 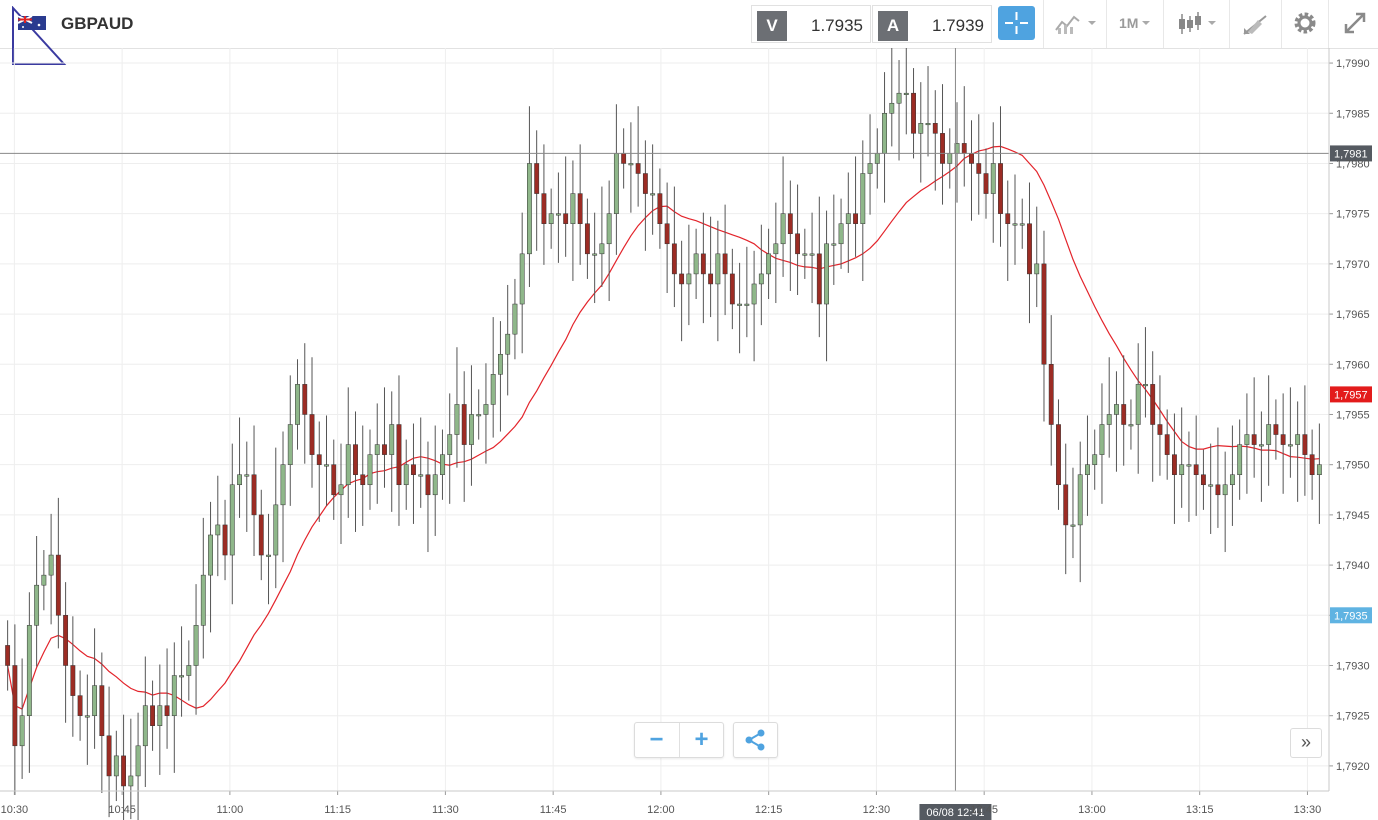 I want to click on timeframe-select: 1M, so click(x=1135, y=23).